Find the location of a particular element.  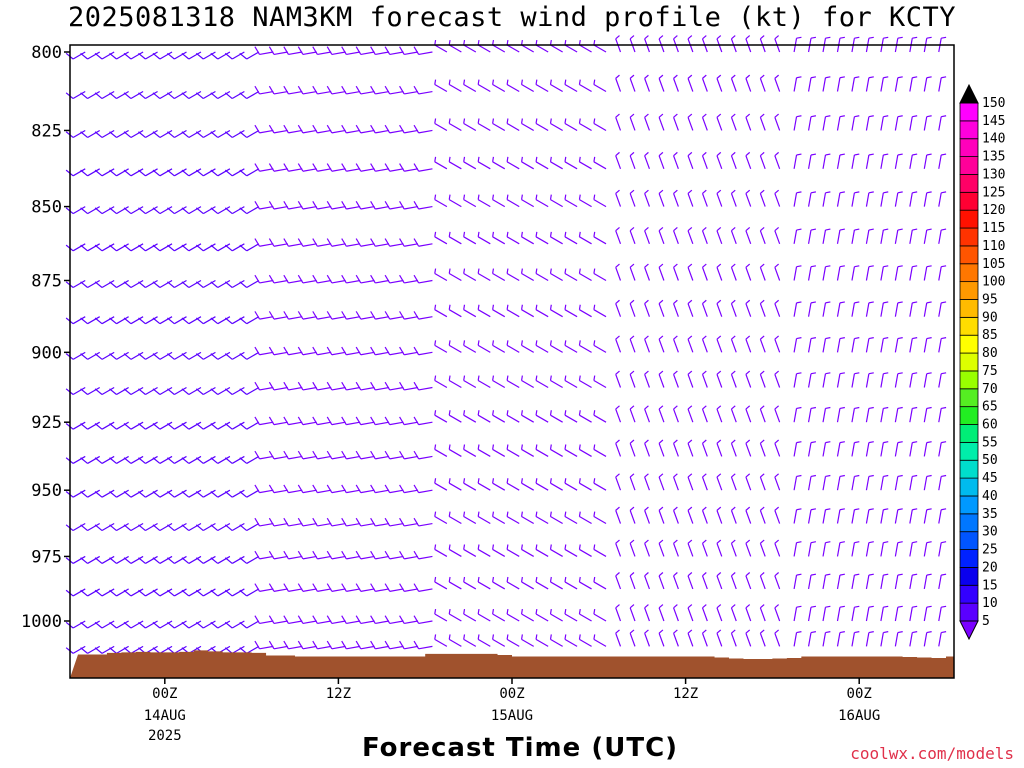

colorbar-tick-label: 100 is located at coordinates (993, 282).